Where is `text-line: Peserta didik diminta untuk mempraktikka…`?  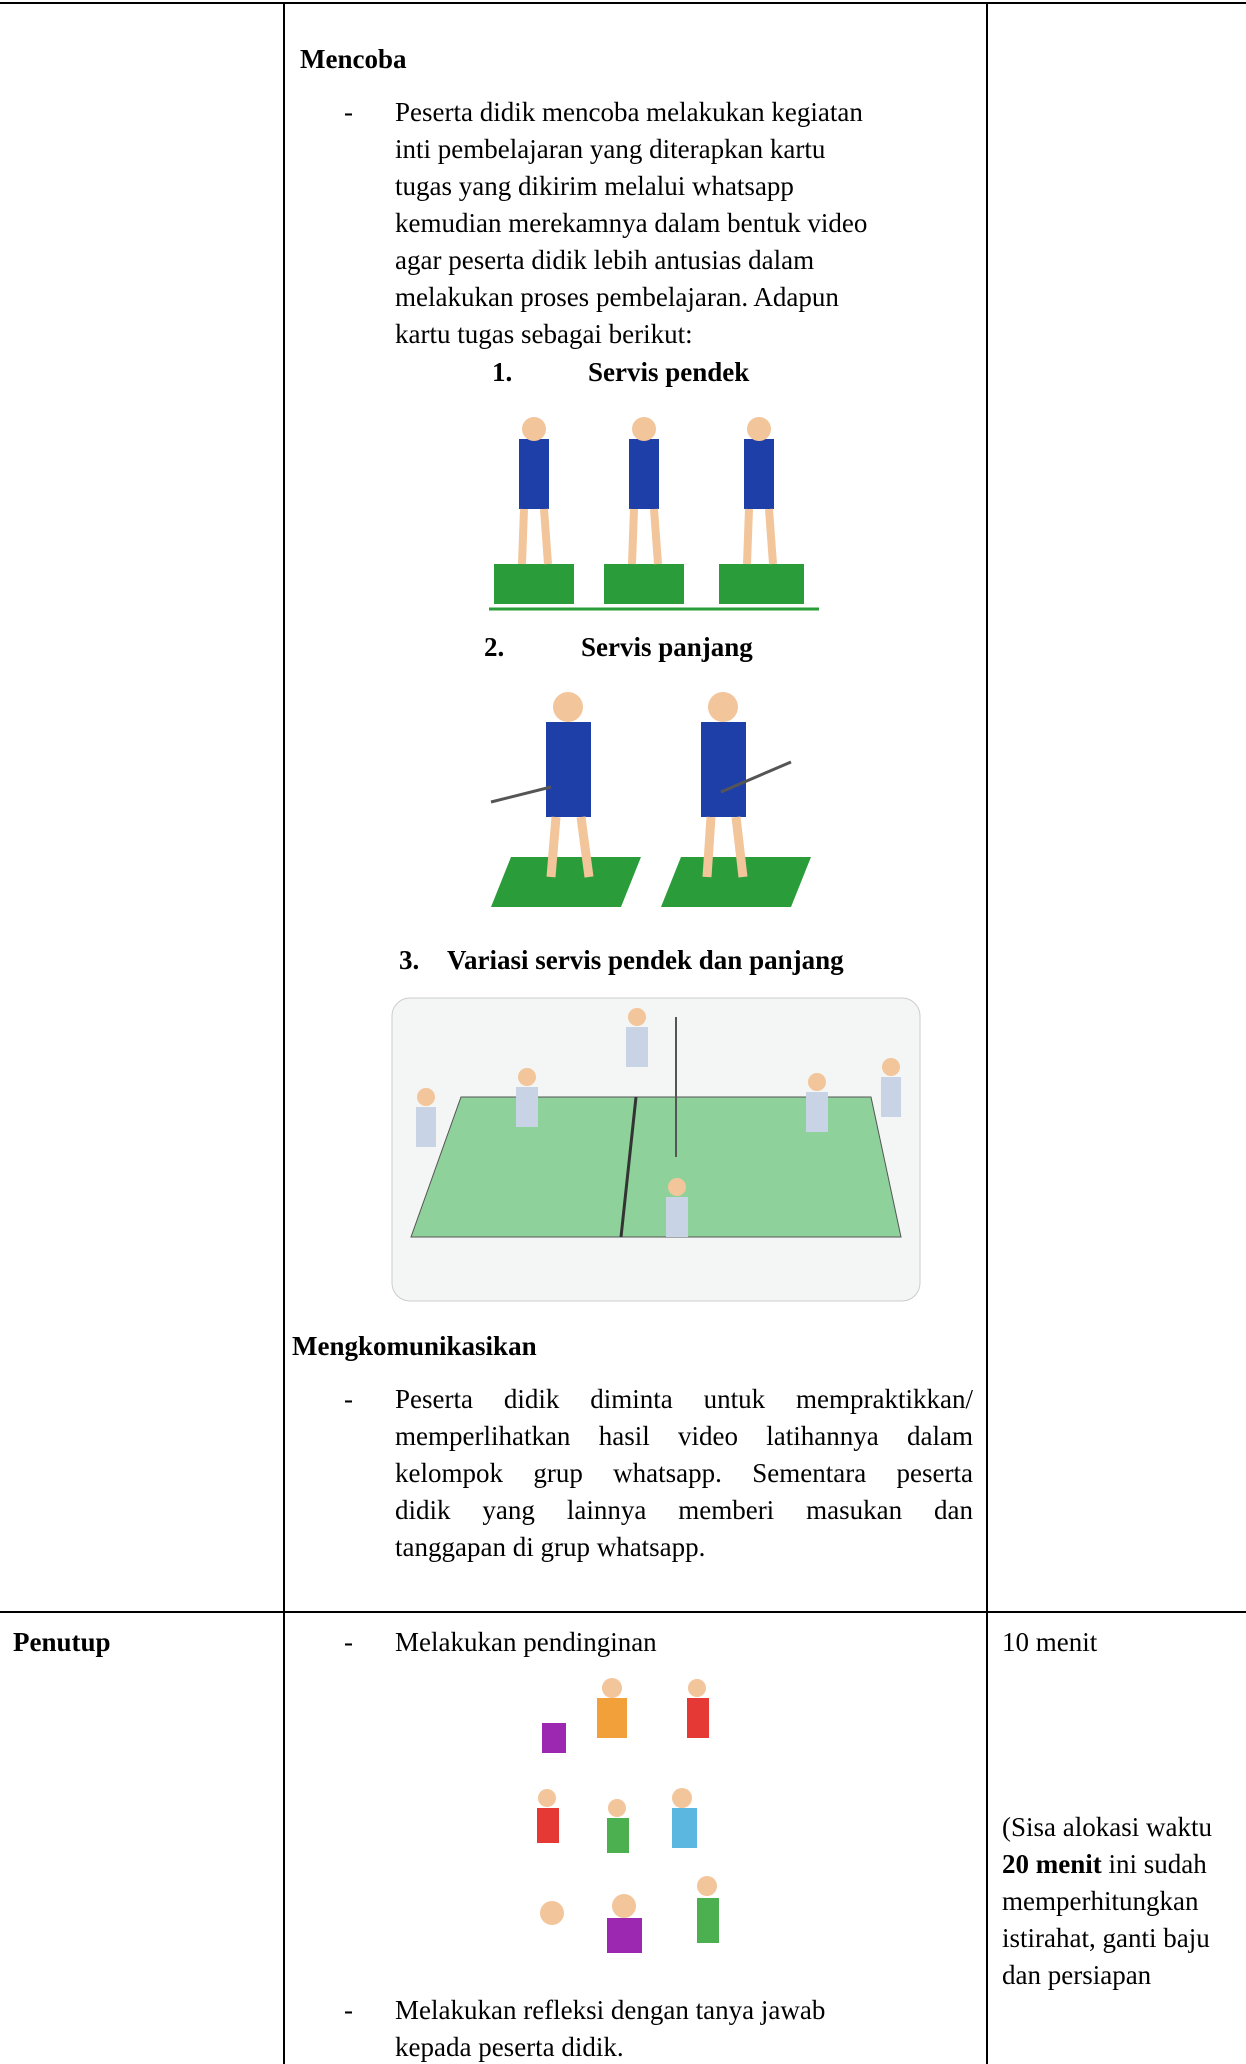 text-line: Peserta didik diminta untuk mempraktikka… is located at coordinates (684, 1399).